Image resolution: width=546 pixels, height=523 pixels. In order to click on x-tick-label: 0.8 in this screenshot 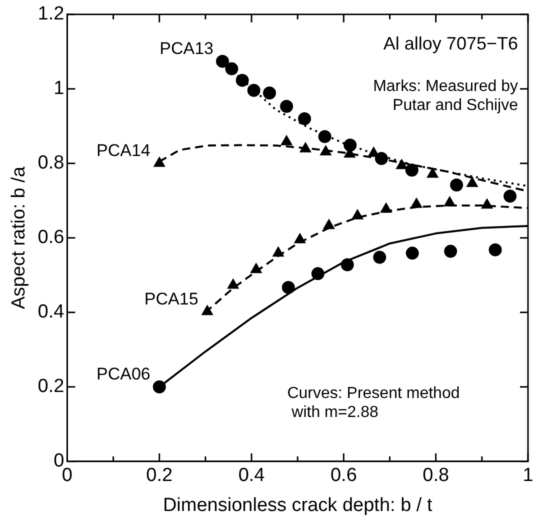, I will do `click(436, 475)`.